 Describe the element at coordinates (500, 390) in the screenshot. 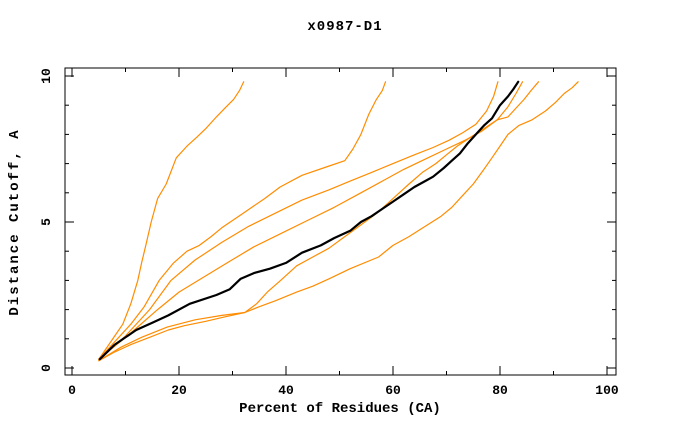

I see `x-tick-label-80: 80` at that location.